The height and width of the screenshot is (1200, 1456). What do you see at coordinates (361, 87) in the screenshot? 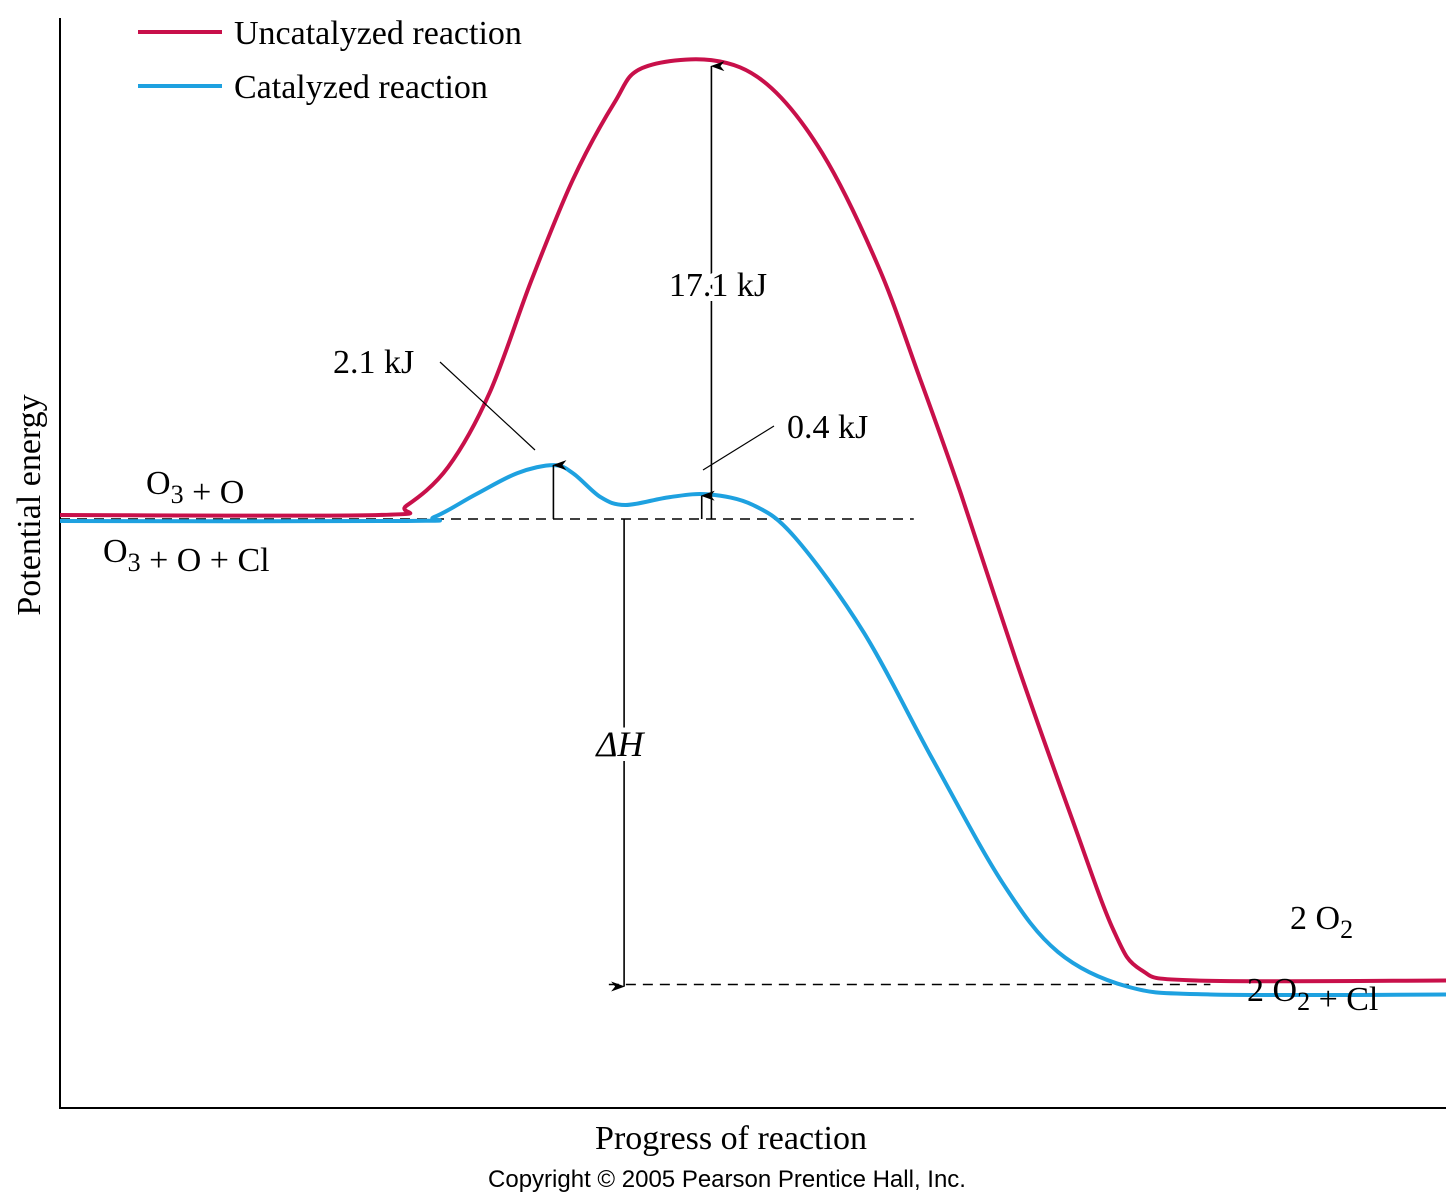
I see `legend-label-catalyzed: Catalyzed reaction` at bounding box center [361, 87].